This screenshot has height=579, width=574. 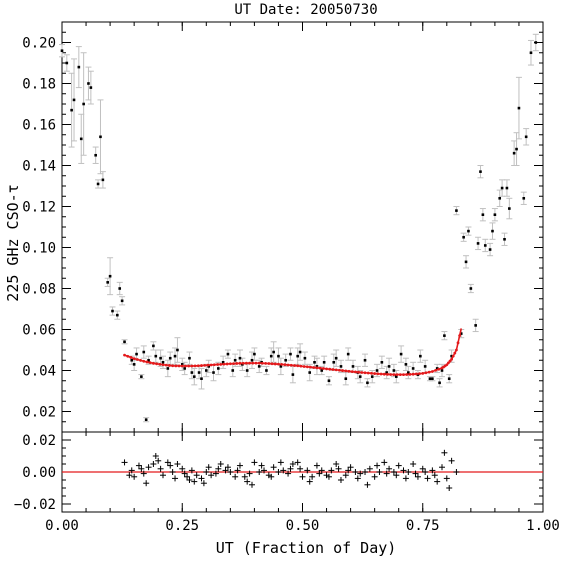 What do you see at coordinates (13, 242) in the screenshot?
I see `y-axis-label: 225 GHz CSO-τ` at bounding box center [13, 242].